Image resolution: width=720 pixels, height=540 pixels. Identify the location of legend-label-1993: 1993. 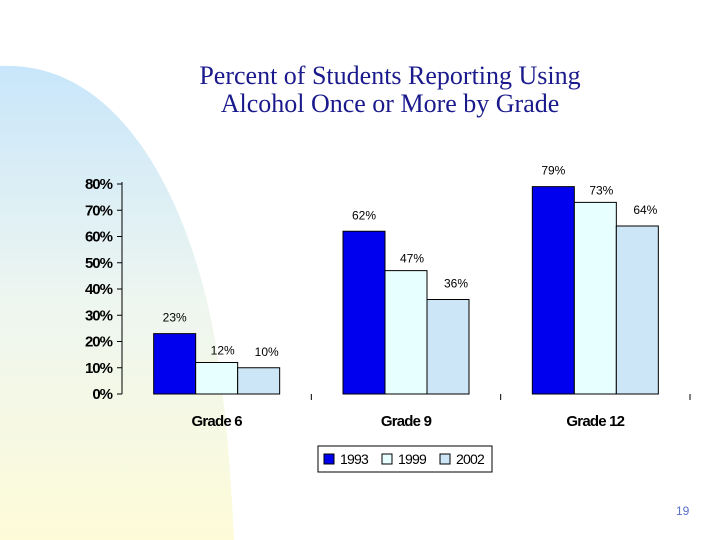
(354, 459).